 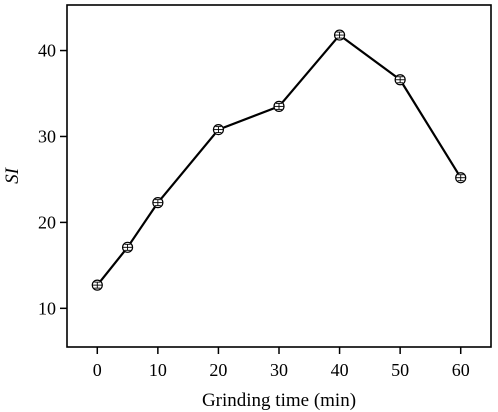 I want to click on x-axis-title: Grinding time (min), so click(x=279, y=400).